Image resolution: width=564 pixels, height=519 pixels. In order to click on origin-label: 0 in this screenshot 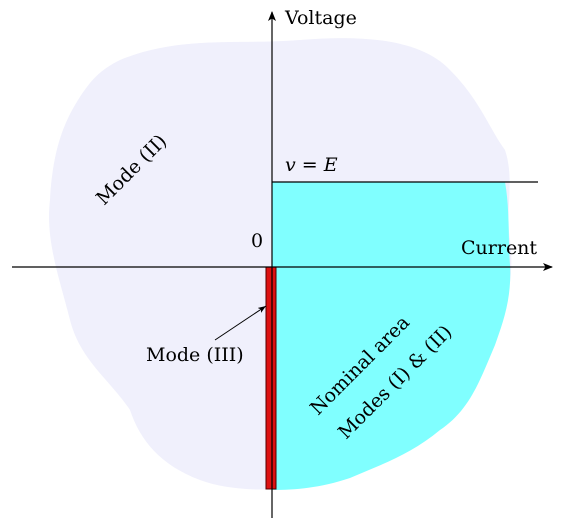, I will do `click(257, 241)`.